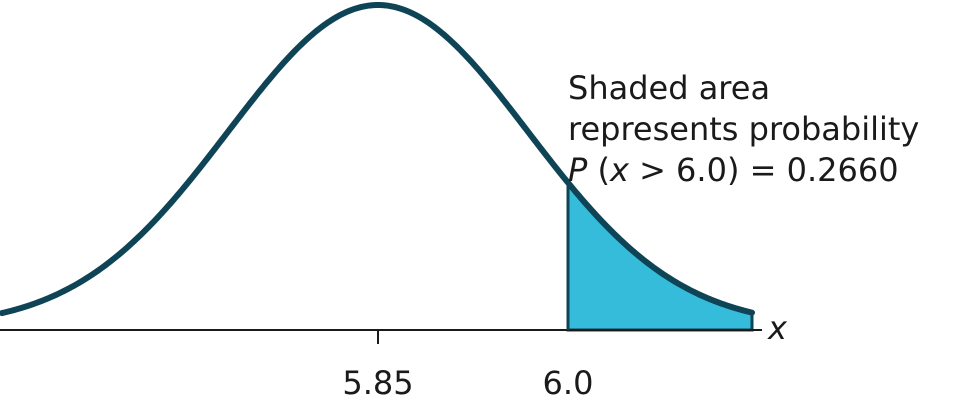  Describe the element at coordinates (578, 170) in the screenshot. I see `annotation-p-symbol: P` at that location.